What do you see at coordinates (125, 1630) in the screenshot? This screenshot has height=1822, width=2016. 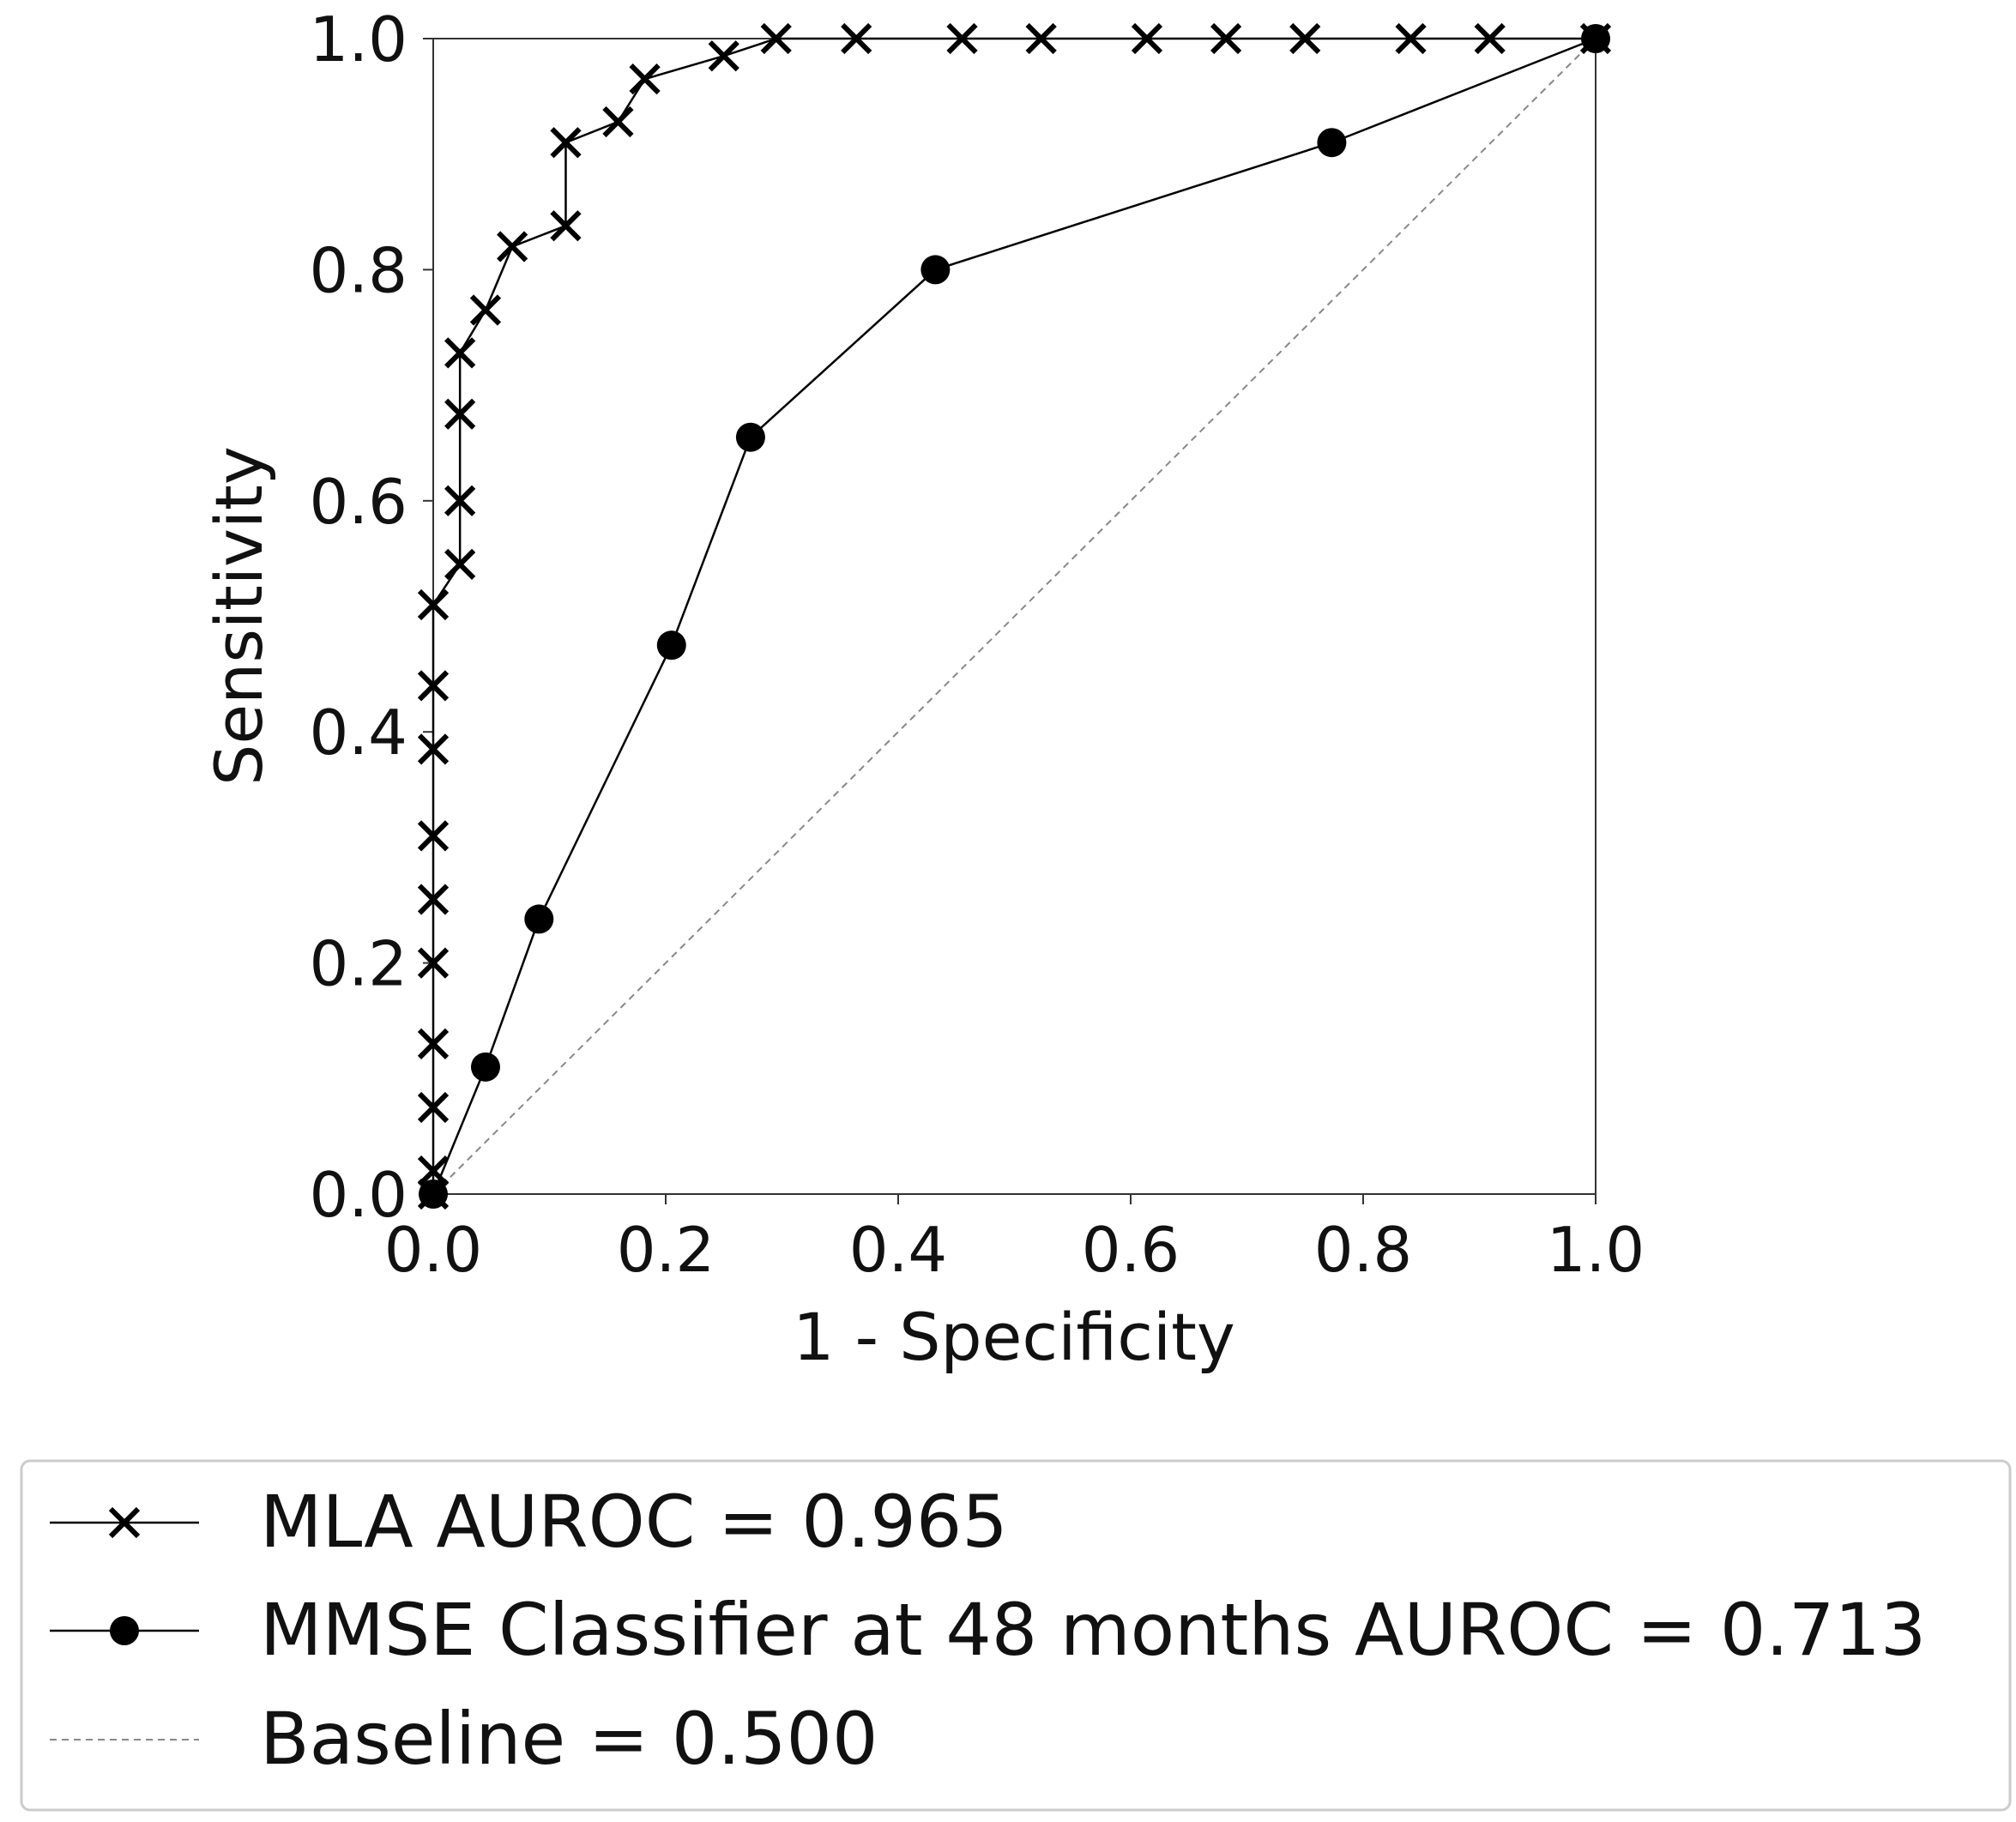 I see `legend-circle-marker-icon` at bounding box center [125, 1630].